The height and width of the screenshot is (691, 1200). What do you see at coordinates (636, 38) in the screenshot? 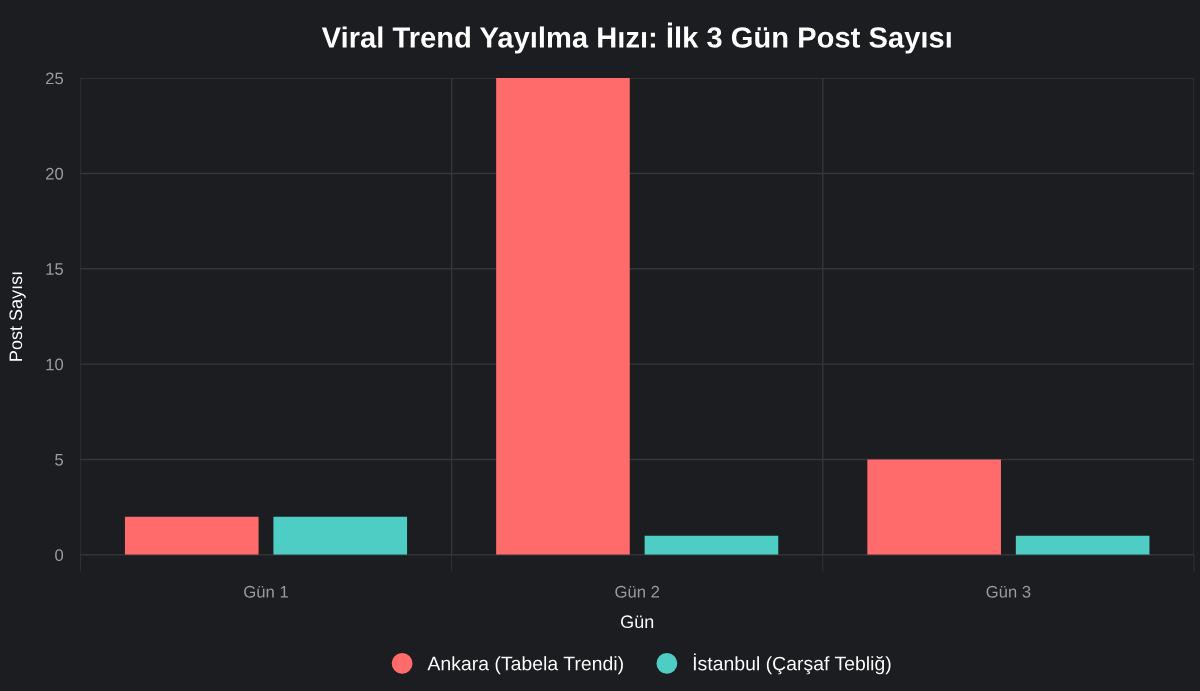
I see `chart-title: Viral Trend Yayılma Hızı: İlk 3 Gün Post Sayısı` at bounding box center [636, 38].